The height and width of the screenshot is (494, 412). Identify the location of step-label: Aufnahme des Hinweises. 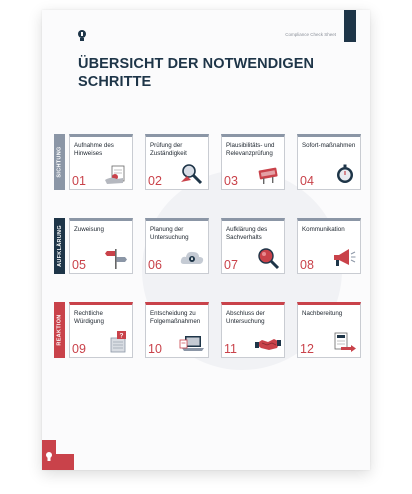
(94, 150).